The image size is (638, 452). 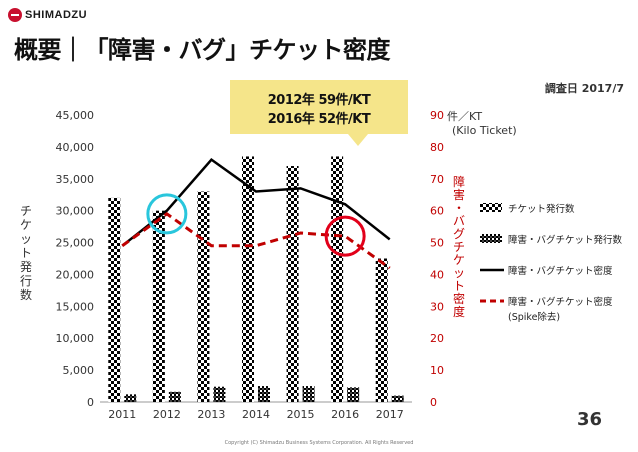 I want to click on y2-unit-note: (Kilo Ticket), so click(x=484, y=130).